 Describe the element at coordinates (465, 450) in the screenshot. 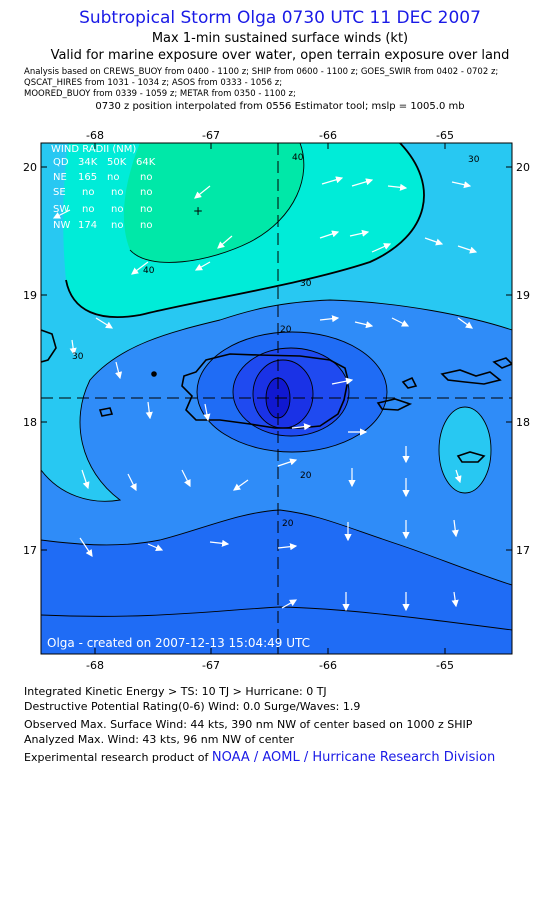

I see `band-30-40-east-blob` at that location.